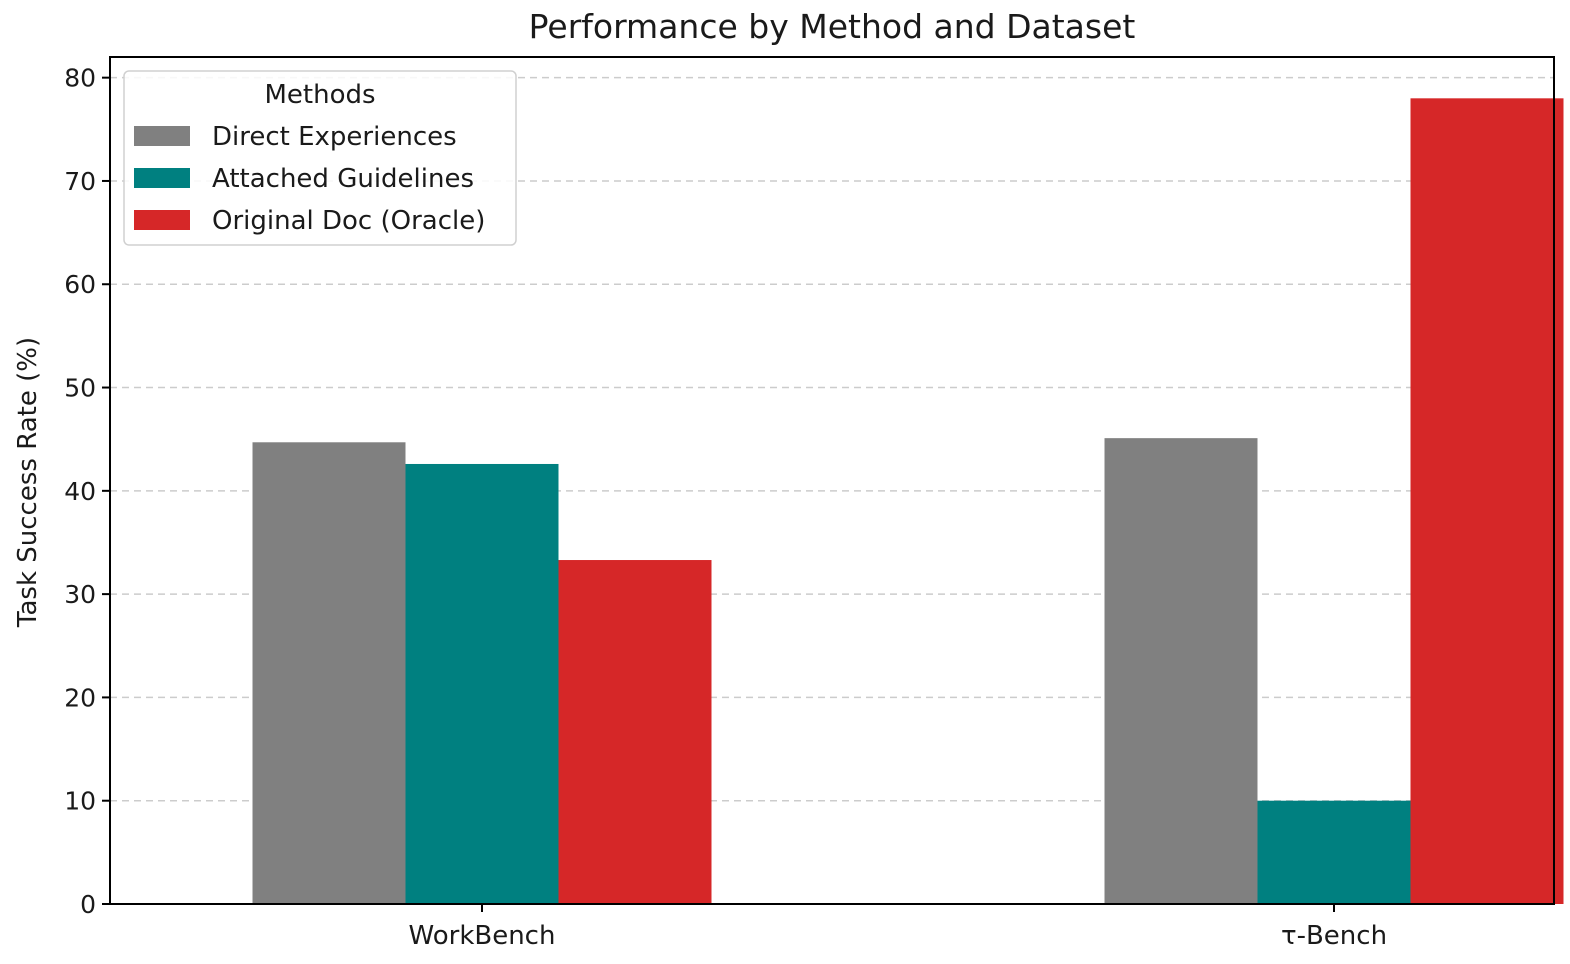  Describe the element at coordinates (319, 95) in the screenshot. I see `legend-title: Methods` at that location.